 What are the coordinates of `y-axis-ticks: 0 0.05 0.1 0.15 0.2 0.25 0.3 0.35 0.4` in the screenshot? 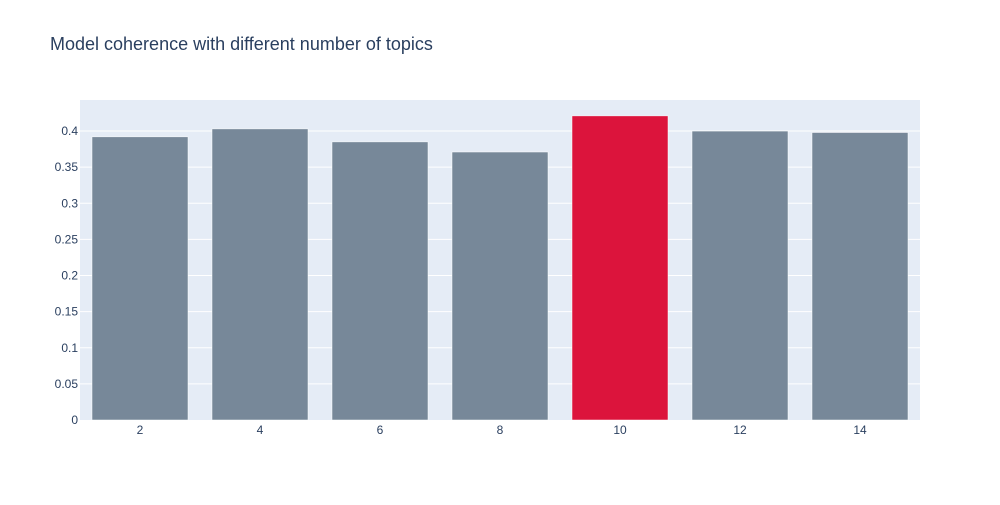 It's located at (67, 275).